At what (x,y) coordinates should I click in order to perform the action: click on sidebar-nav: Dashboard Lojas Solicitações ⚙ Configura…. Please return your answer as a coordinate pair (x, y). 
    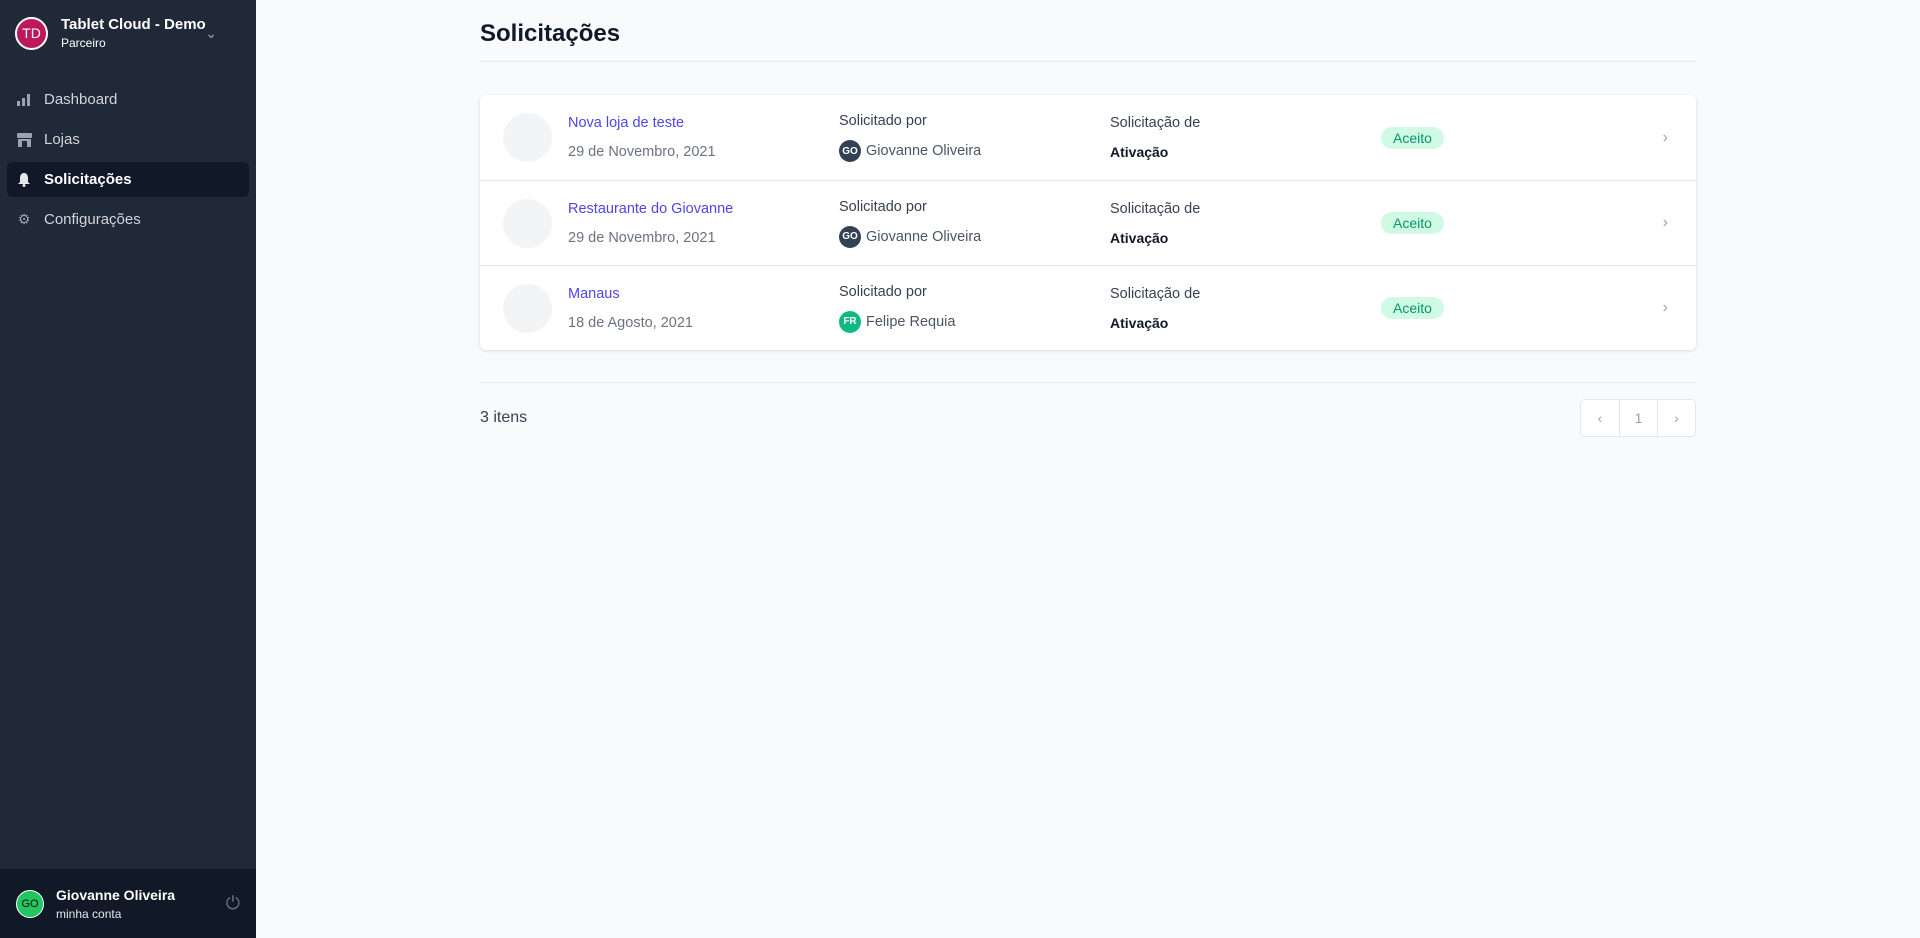
    Looking at the image, I should click on (128, 162).